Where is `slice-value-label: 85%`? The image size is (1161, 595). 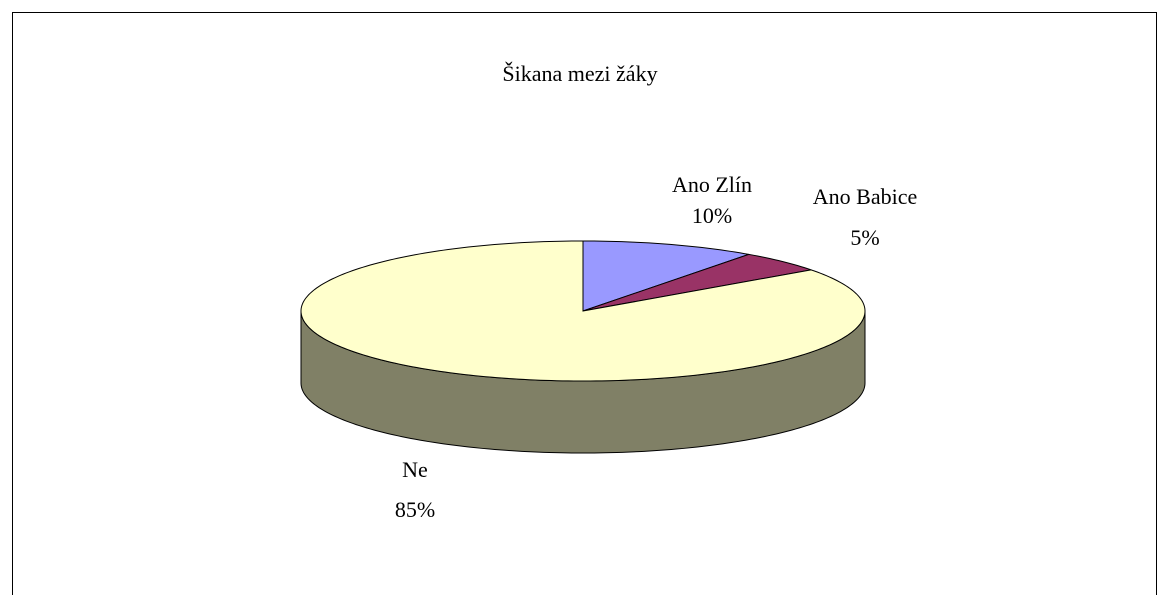
slice-value-label: 85% is located at coordinates (415, 509).